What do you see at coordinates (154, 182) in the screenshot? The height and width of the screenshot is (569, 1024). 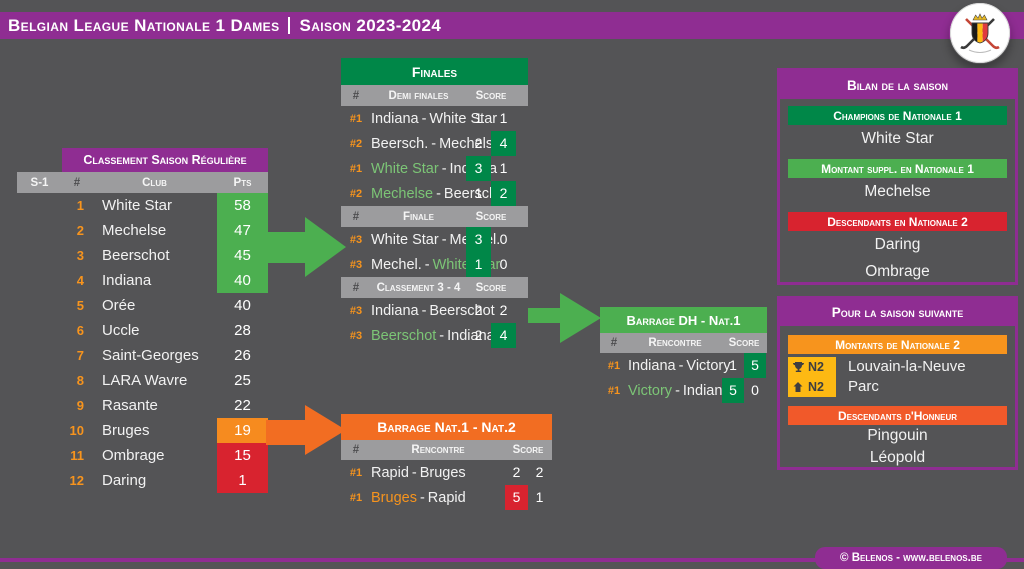 I see `col-club: Club` at bounding box center [154, 182].